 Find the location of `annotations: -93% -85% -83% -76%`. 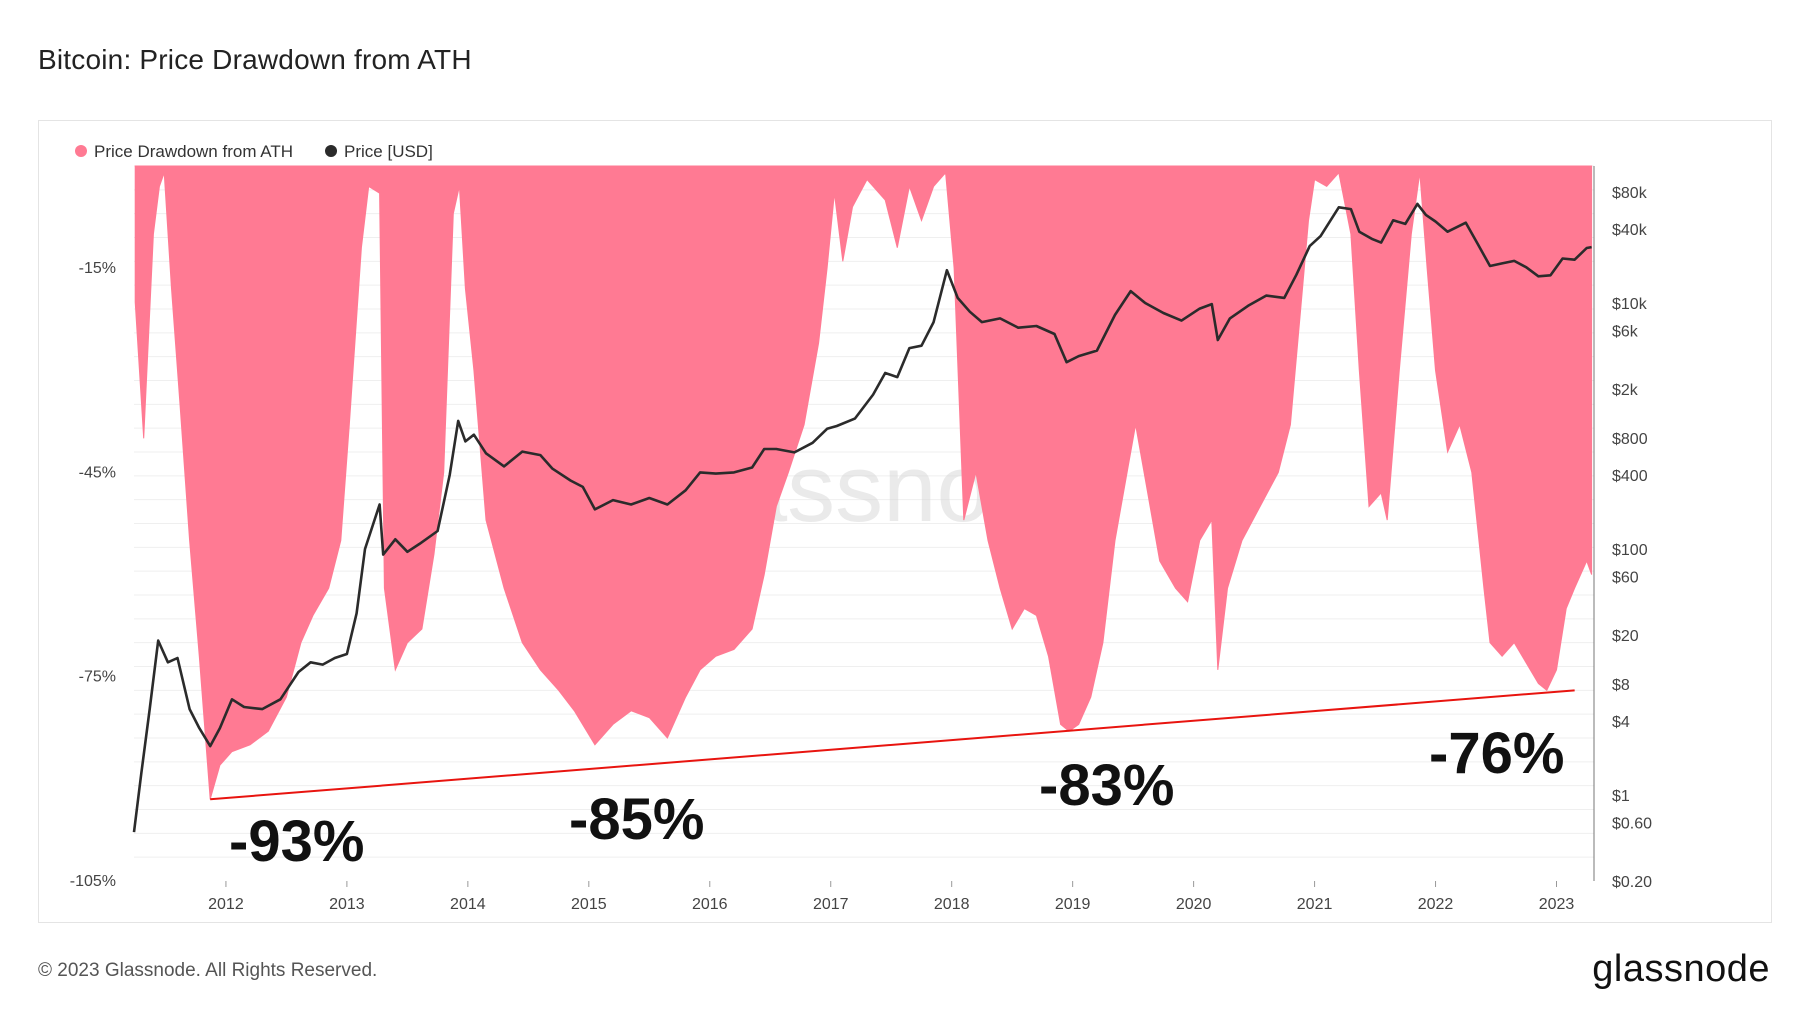

annotations: -93% -85% -83% -76% is located at coordinates (896, 797).